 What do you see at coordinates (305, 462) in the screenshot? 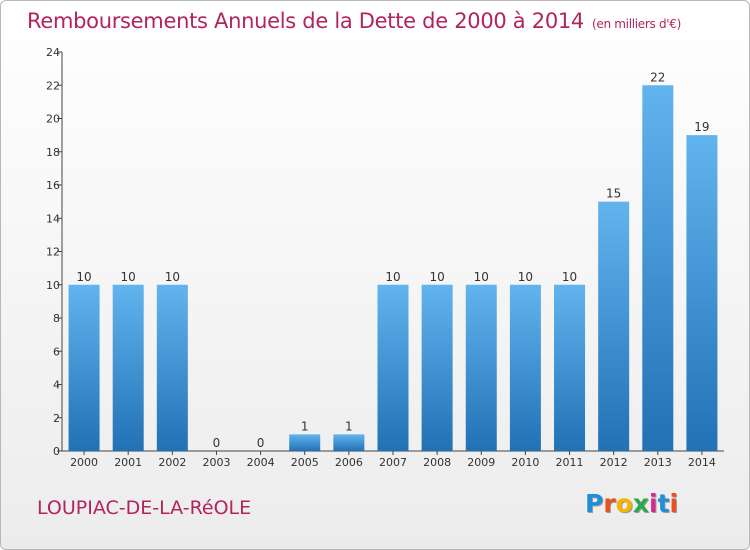
I see `x-tick-label: 2005` at bounding box center [305, 462].